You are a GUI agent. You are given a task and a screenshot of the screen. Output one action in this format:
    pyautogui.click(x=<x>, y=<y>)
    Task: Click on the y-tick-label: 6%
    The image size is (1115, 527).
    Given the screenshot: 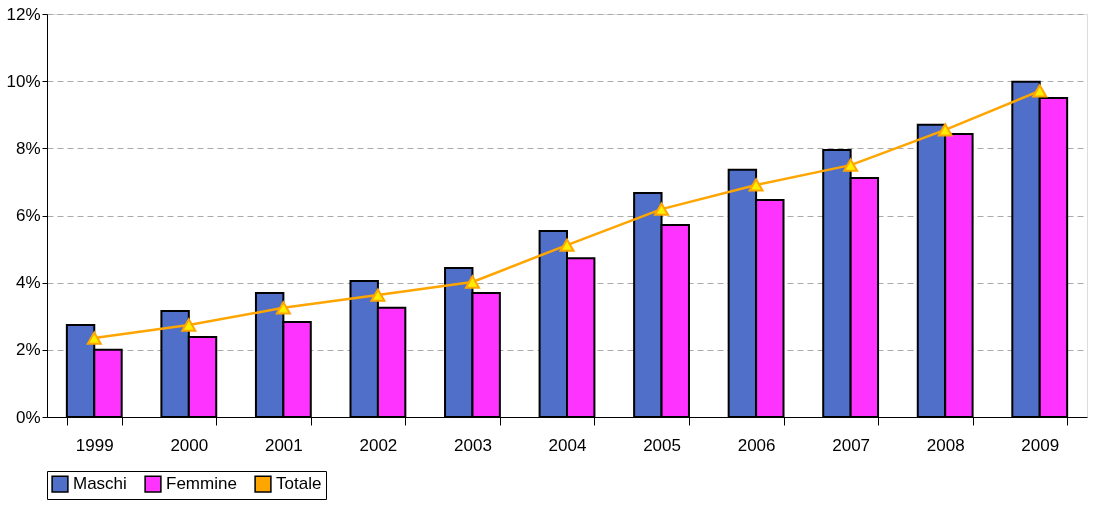 What is the action you would take?
    pyautogui.click(x=28, y=215)
    